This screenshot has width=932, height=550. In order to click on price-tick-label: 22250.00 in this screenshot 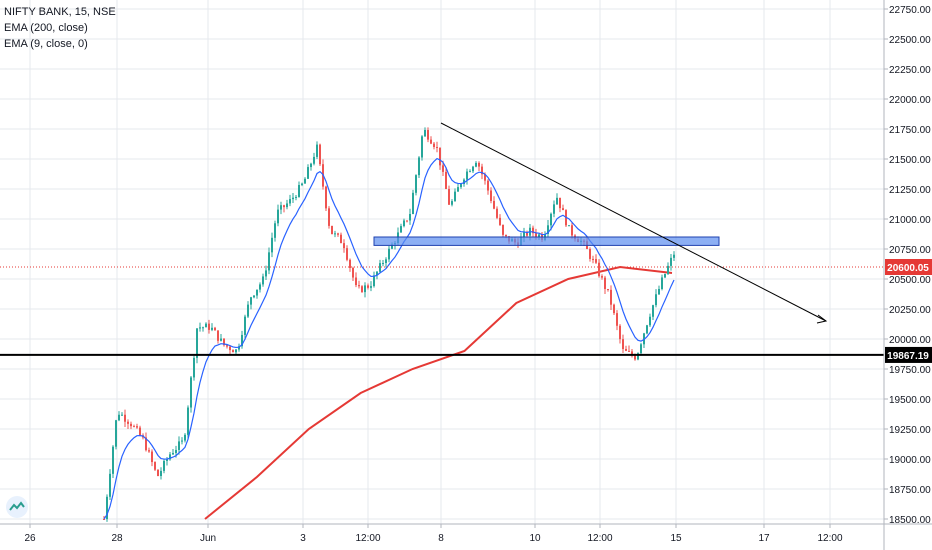, I will do `click(910, 70)`.